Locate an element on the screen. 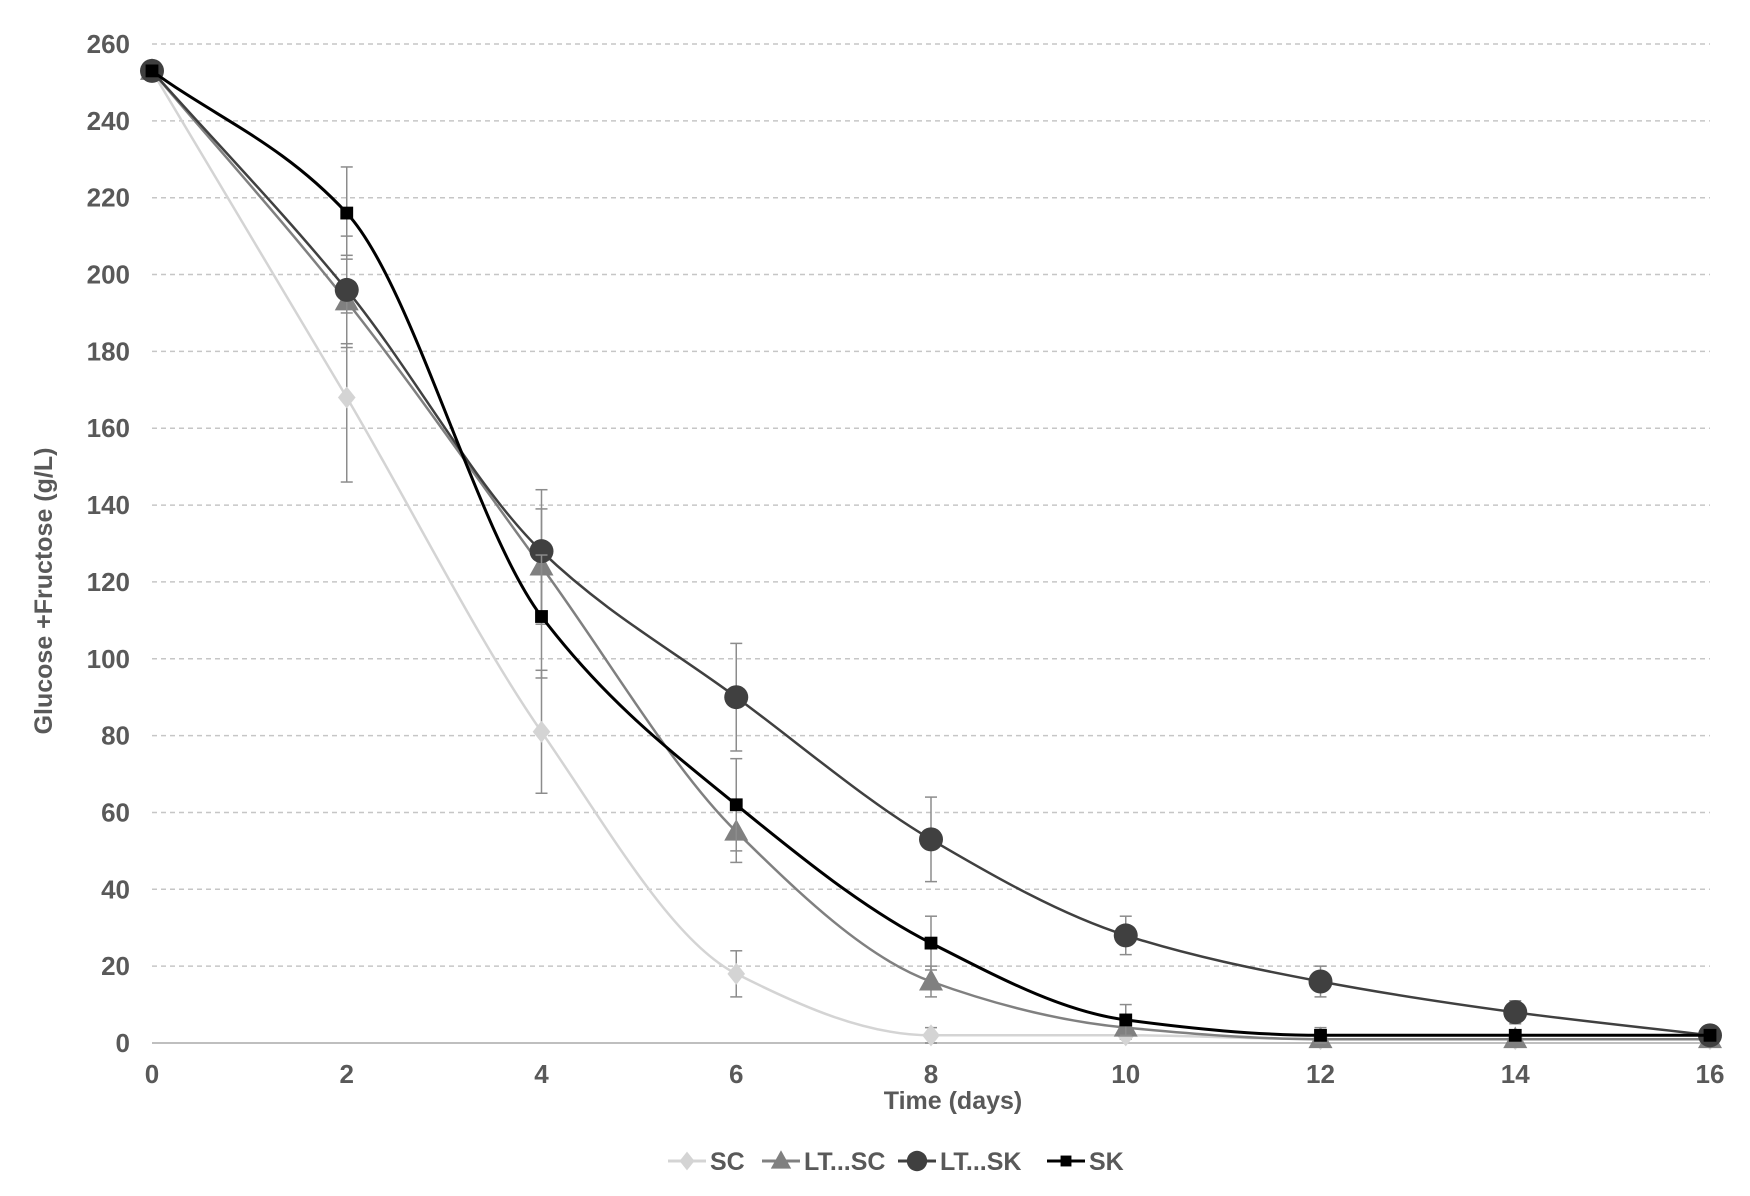  x-tick-label: 6 is located at coordinates (736, 1074).